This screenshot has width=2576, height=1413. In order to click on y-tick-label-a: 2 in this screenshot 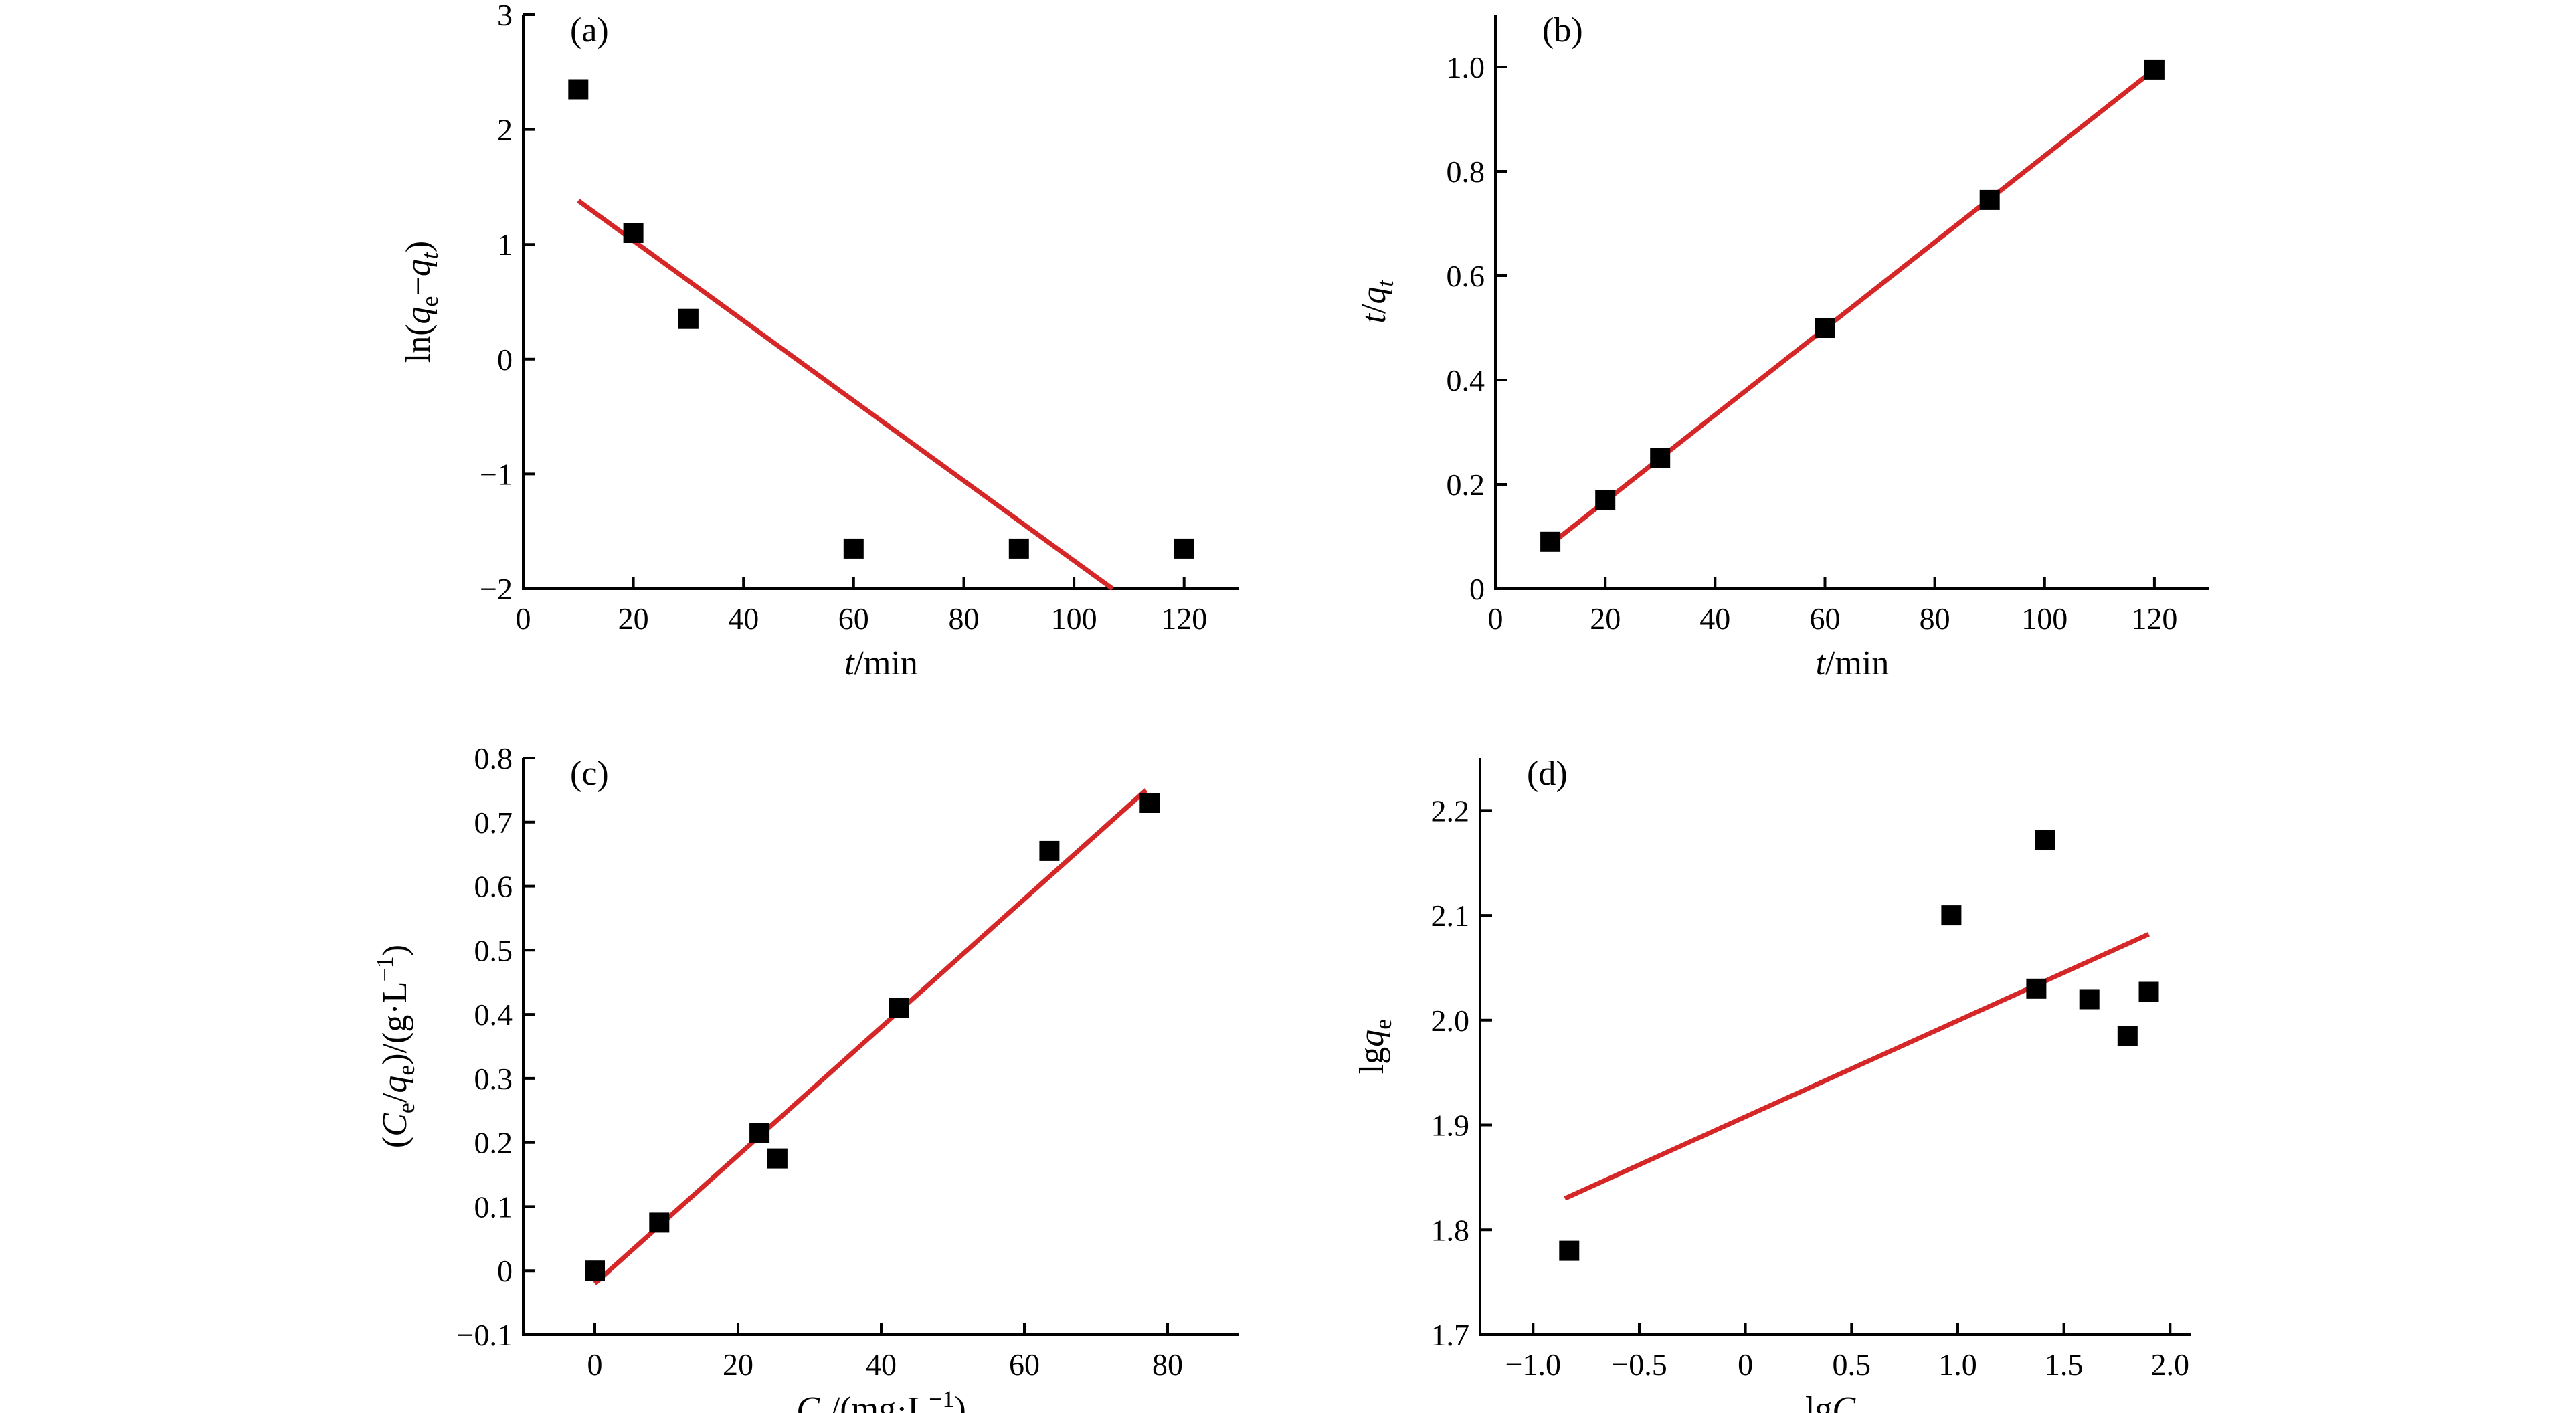, I will do `click(505, 130)`.